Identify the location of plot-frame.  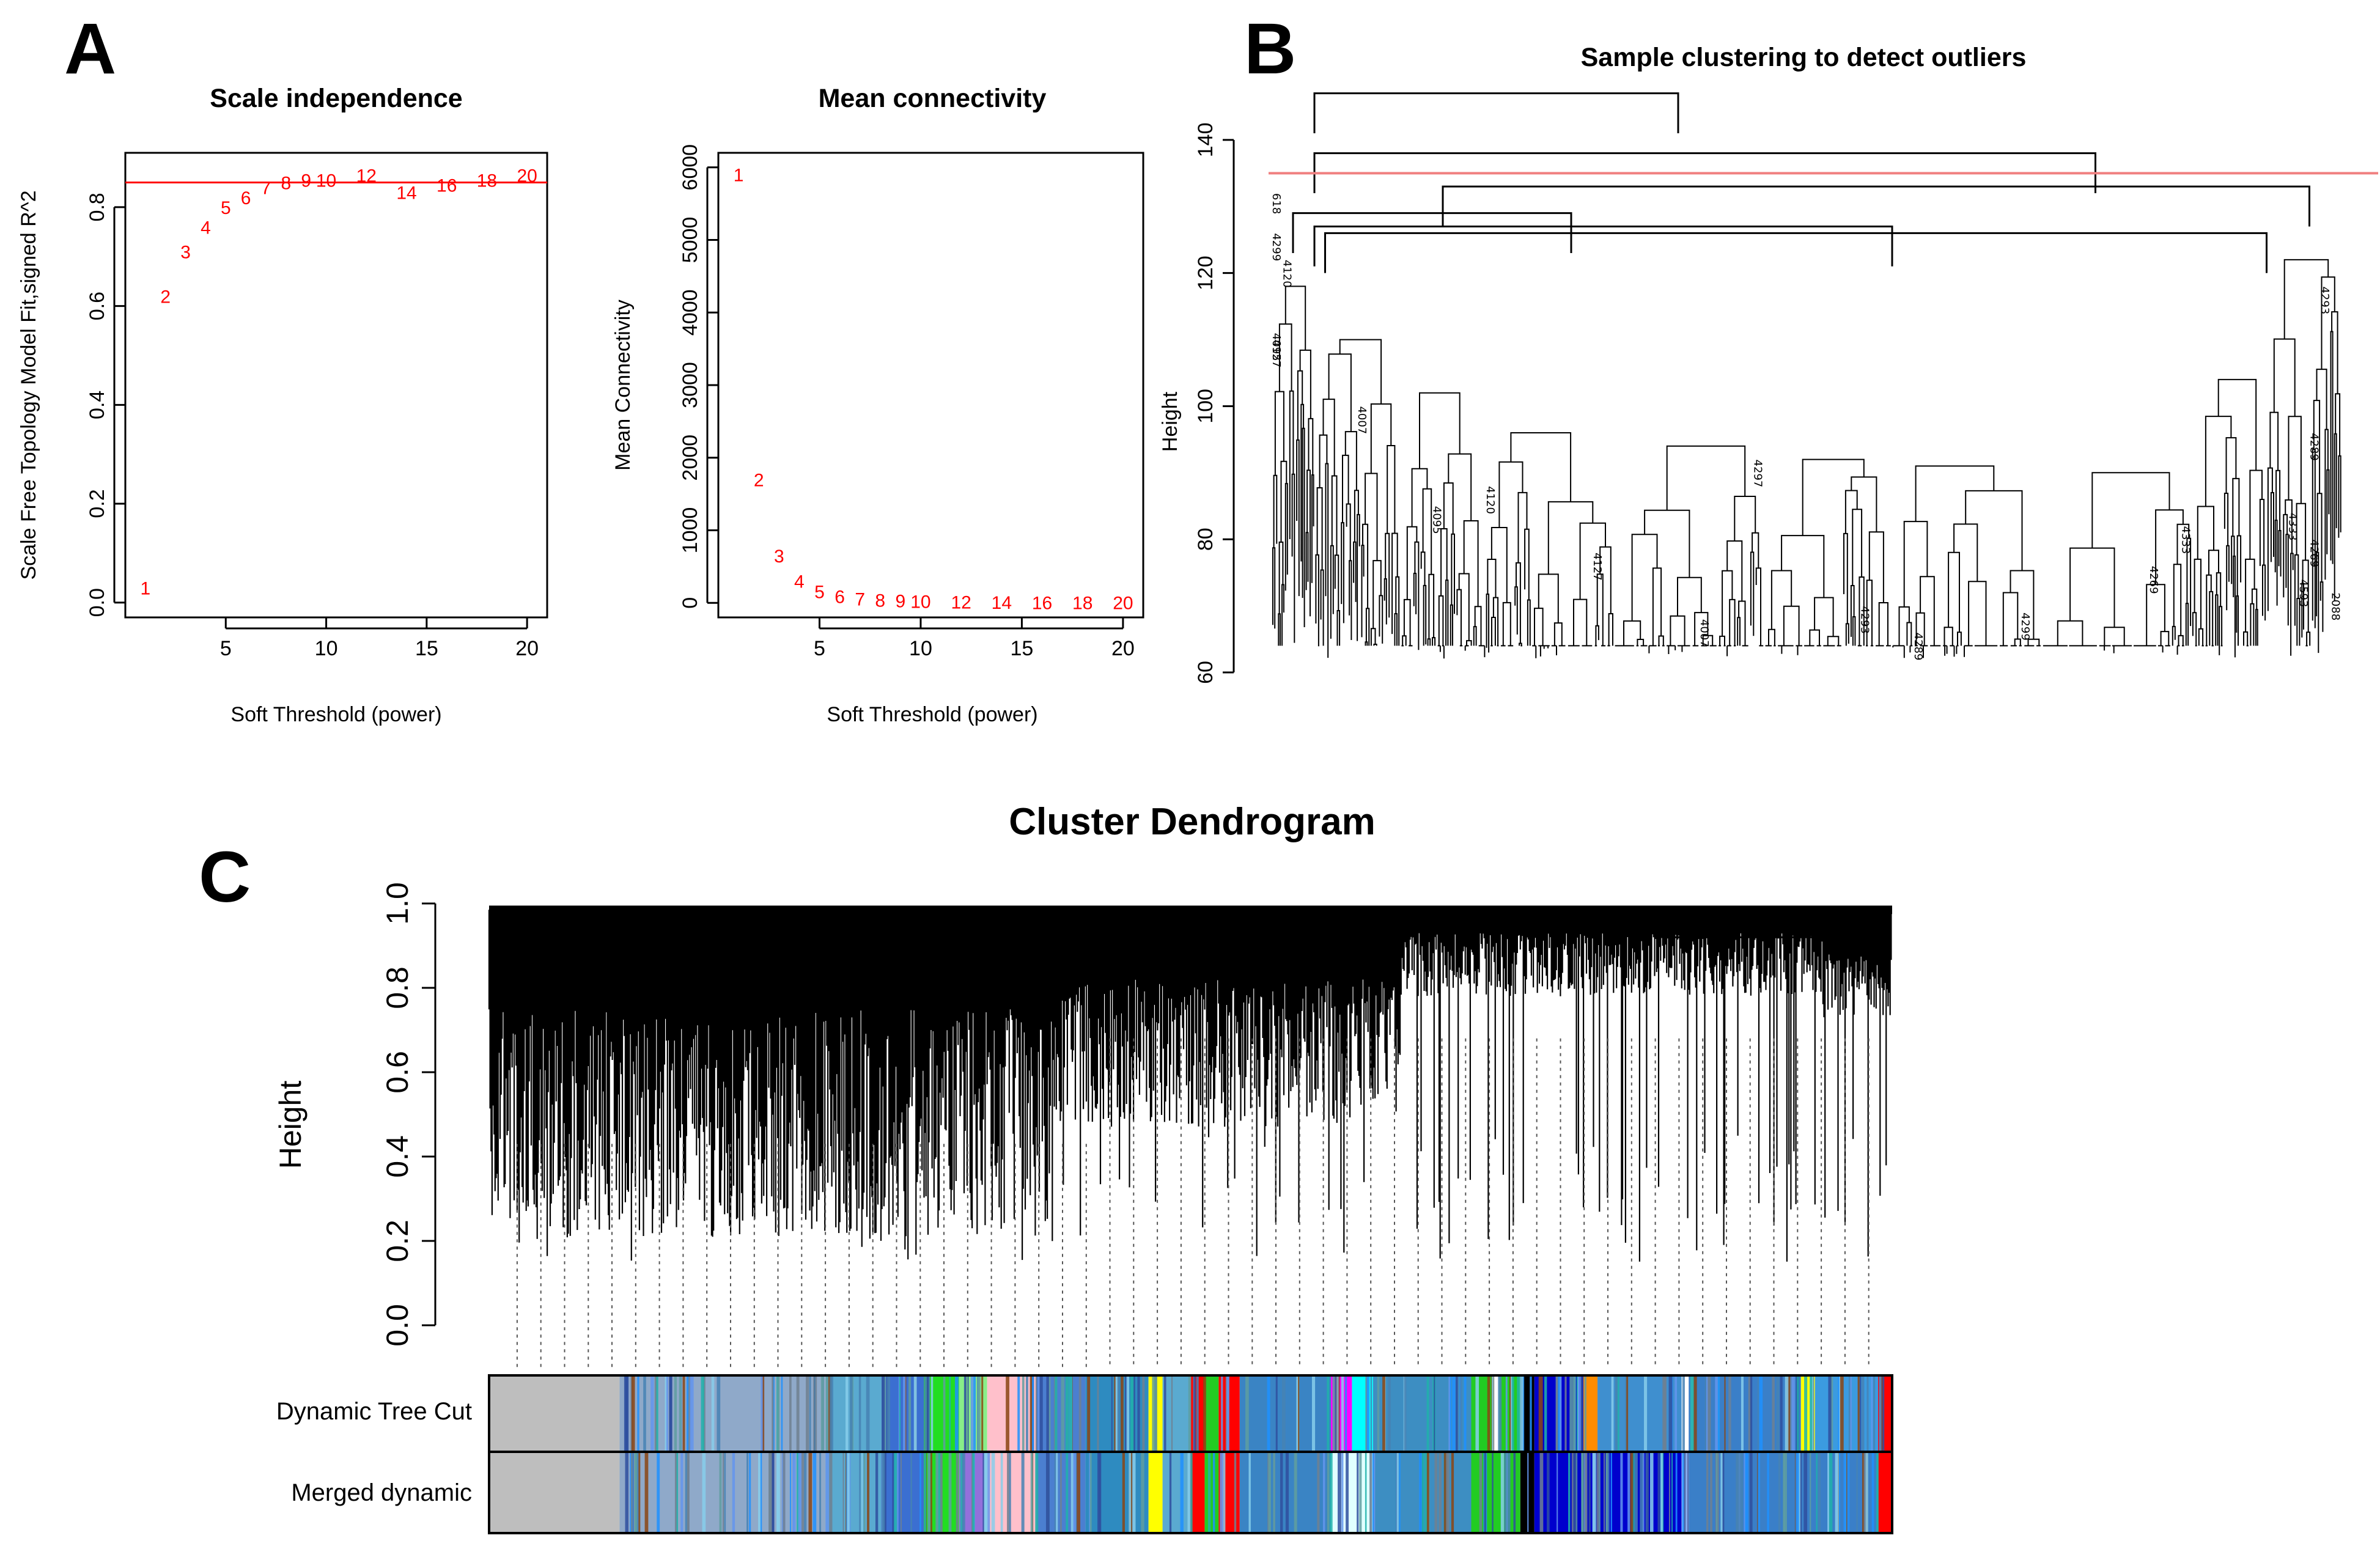
(336, 386).